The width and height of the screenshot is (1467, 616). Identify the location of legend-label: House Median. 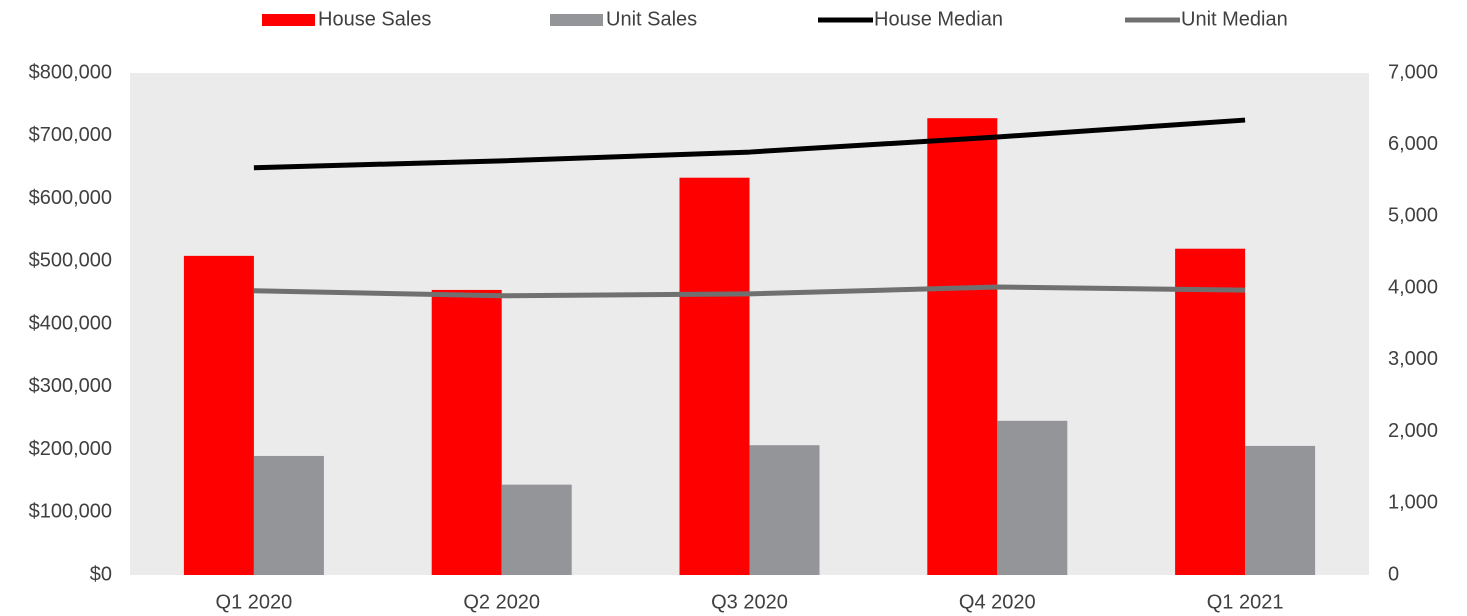
(938, 19).